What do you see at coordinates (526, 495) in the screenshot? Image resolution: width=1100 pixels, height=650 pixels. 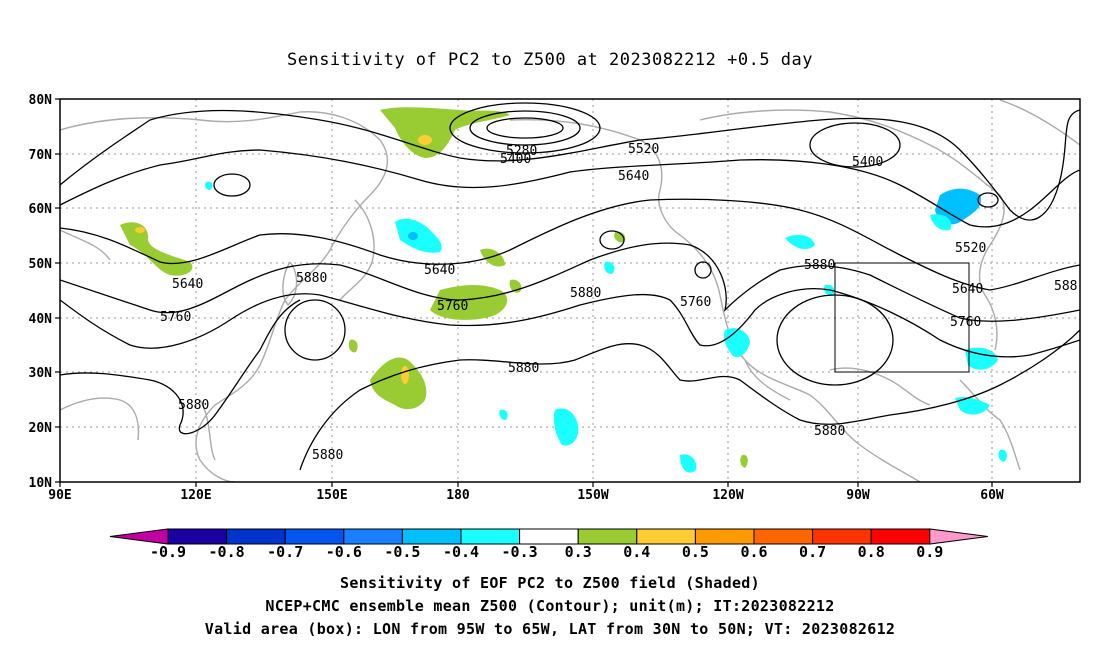 I see `lon-axis: 90E 120E 150E 180 150W 120W 90W 60W` at bounding box center [526, 495].